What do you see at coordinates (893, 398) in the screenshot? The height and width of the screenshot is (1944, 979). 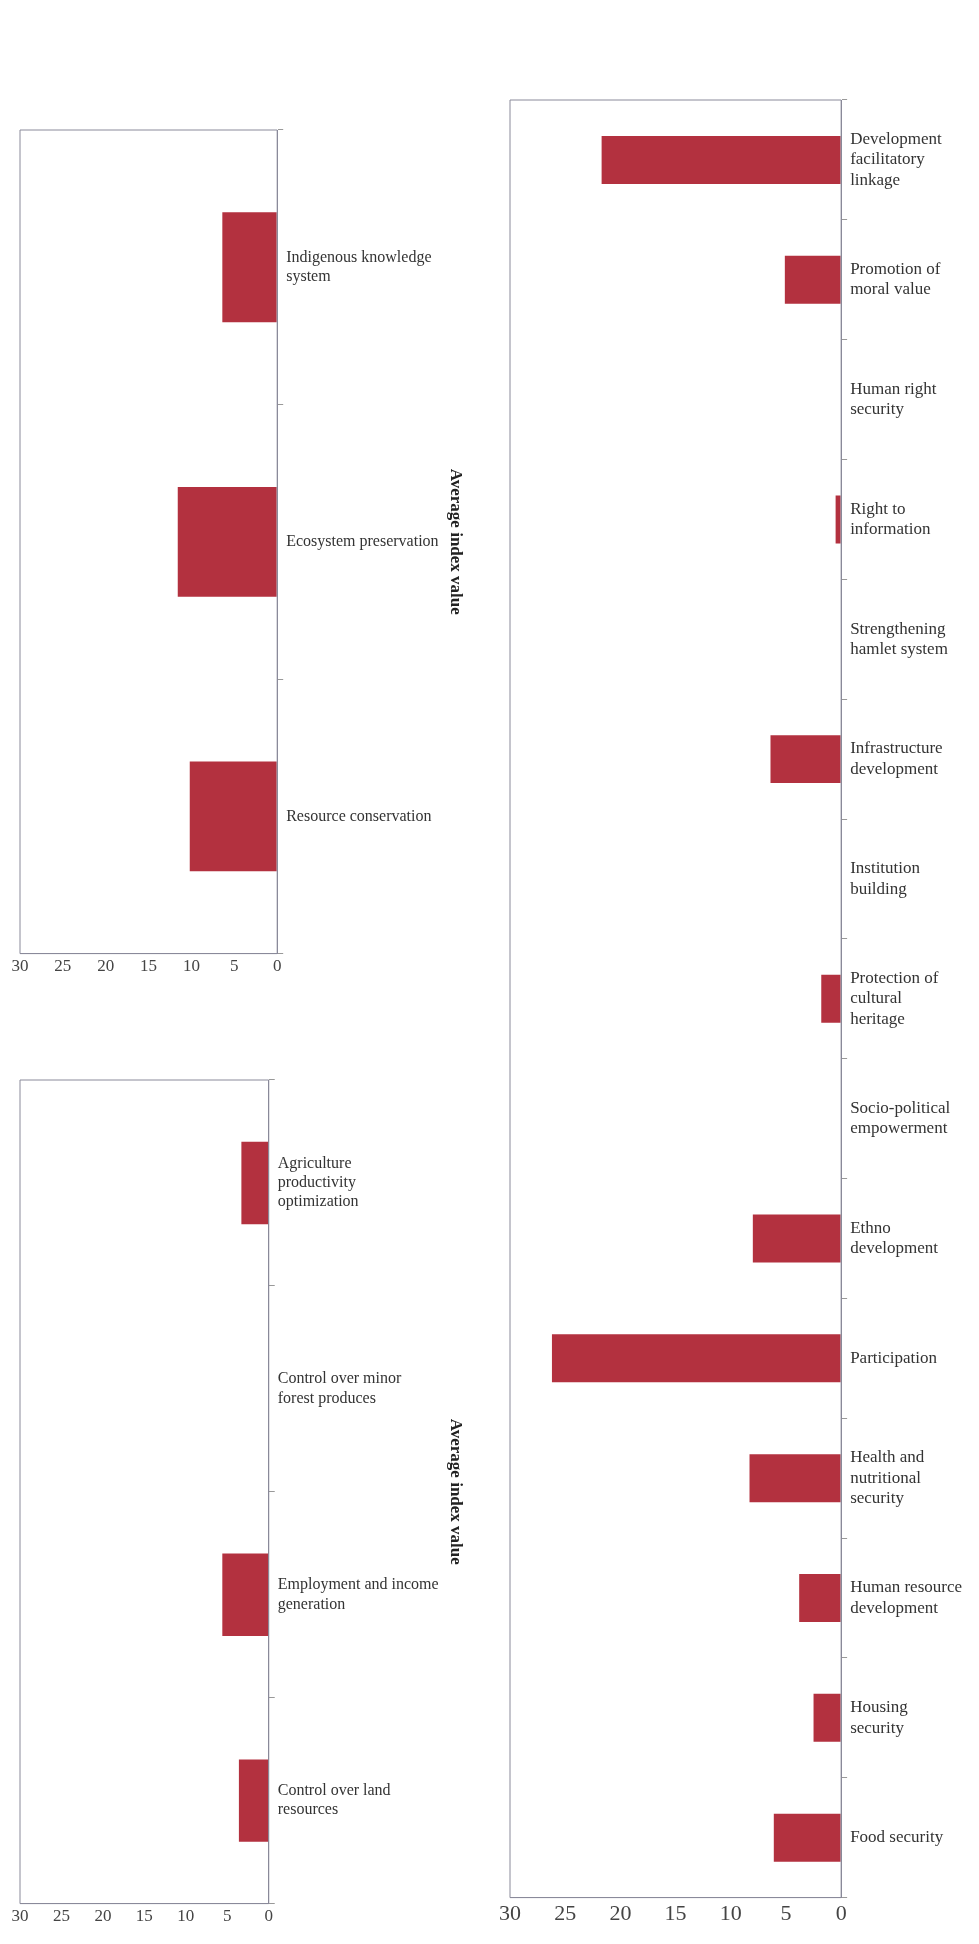 I see `y-tick-label: Human right security` at bounding box center [893, 398].